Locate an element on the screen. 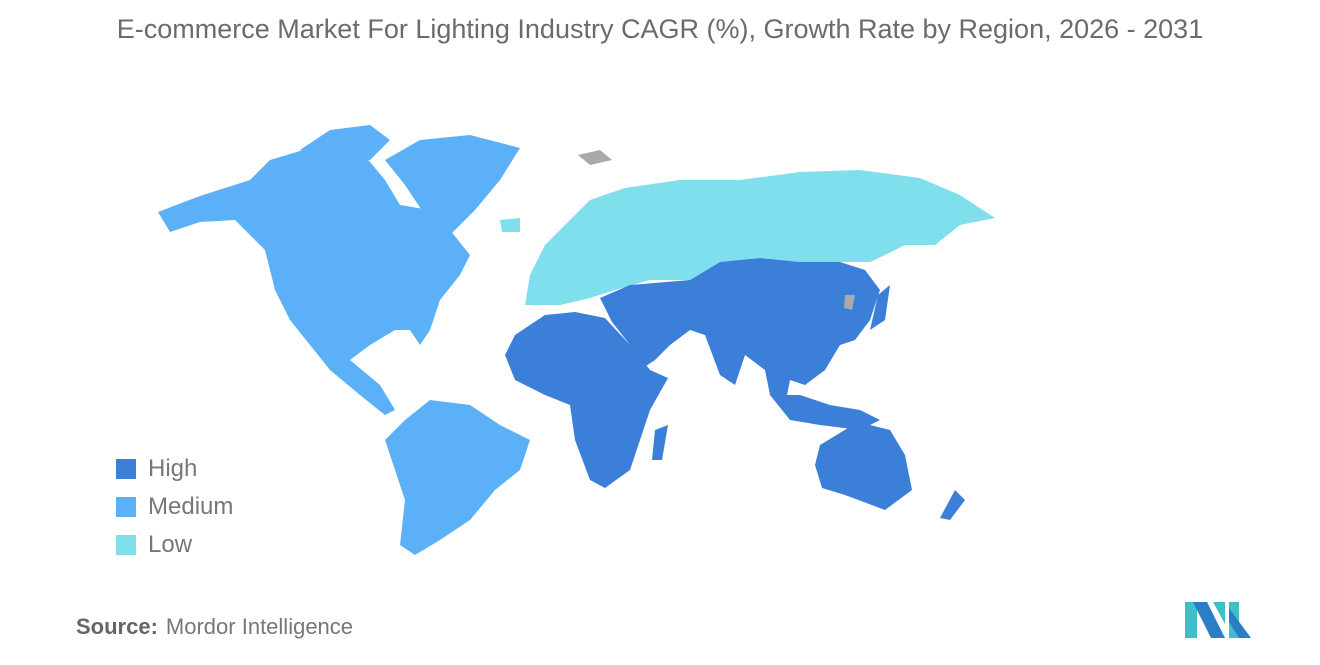 The width and height of the screenshot is (1320, 665). region-australia is located at coordinates (863, 466).